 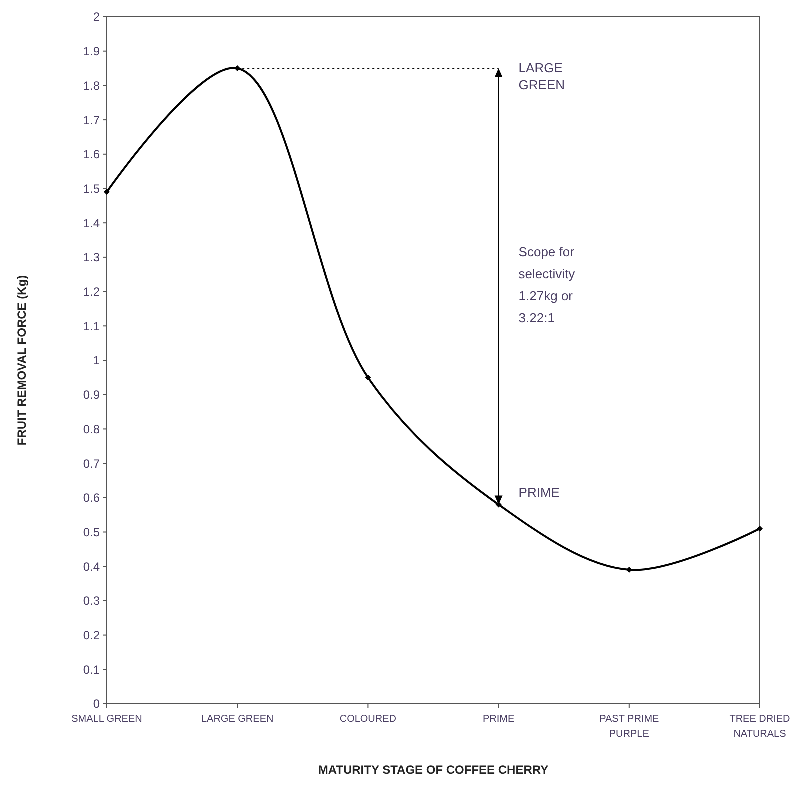 What do you see at coordinates (96, 17) in the screenshot?
I see `y-tick-label: 2` at bounding box center [96, 17].